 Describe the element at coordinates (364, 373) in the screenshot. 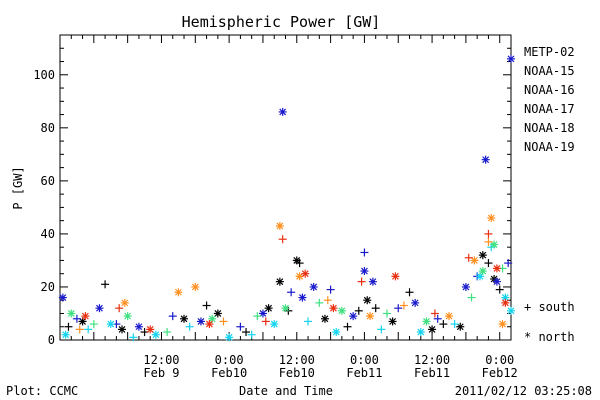

I see `x-tick-date-label: Feb11` at that location.